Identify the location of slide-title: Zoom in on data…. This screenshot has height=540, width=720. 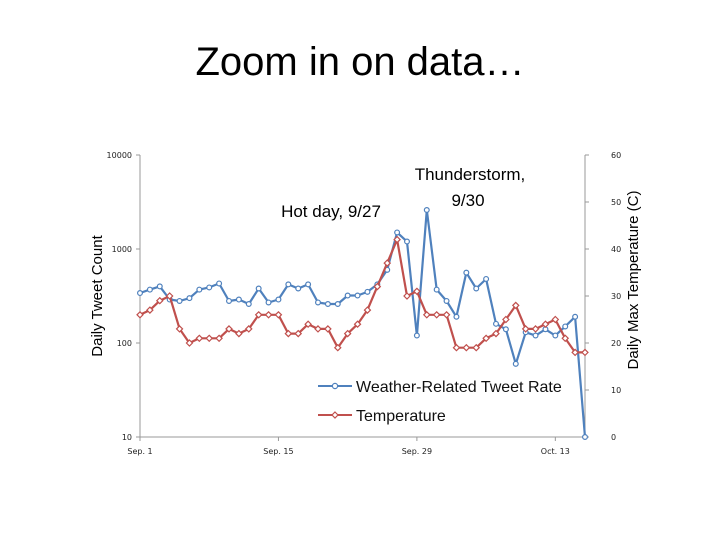
(360, 62).